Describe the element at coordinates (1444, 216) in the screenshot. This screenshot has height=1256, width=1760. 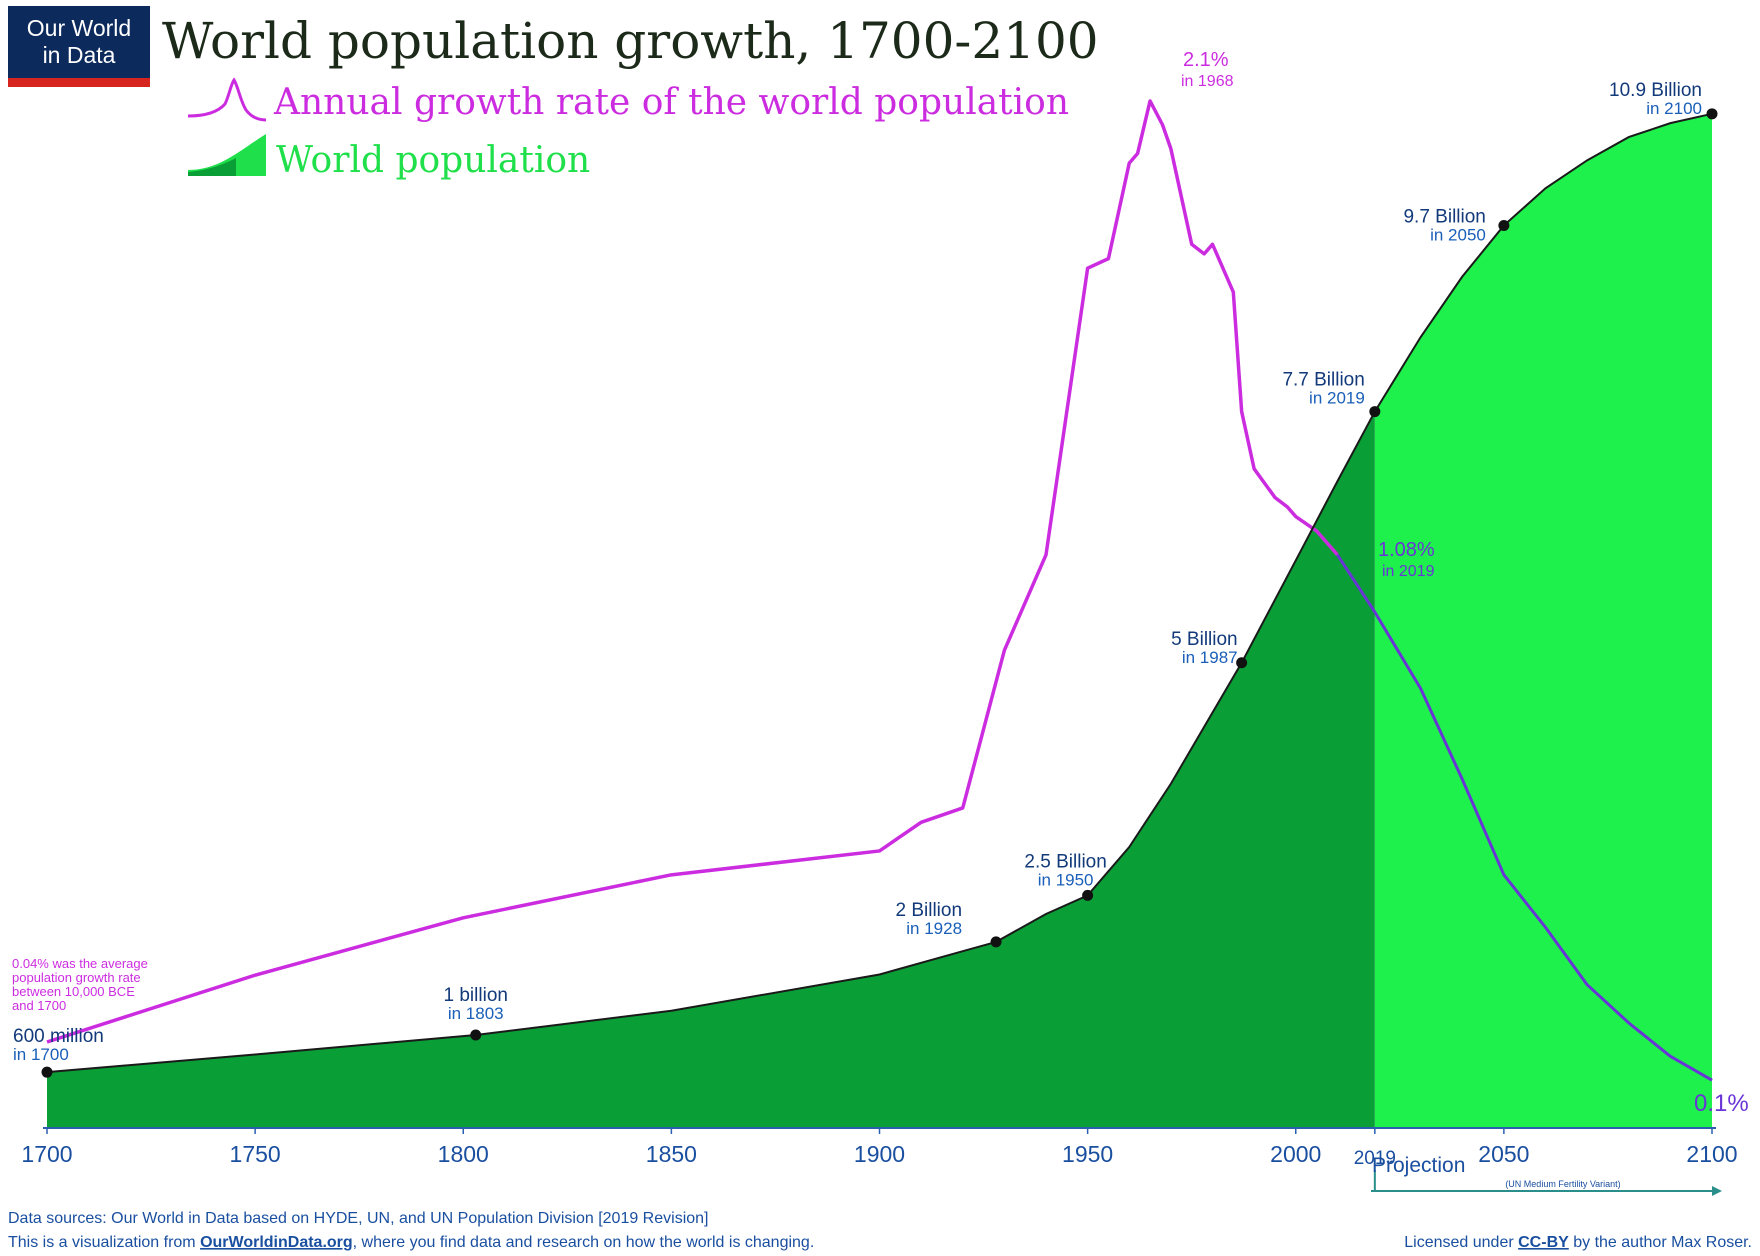
I see `population-label-value: 9.7 Billion` at that location.